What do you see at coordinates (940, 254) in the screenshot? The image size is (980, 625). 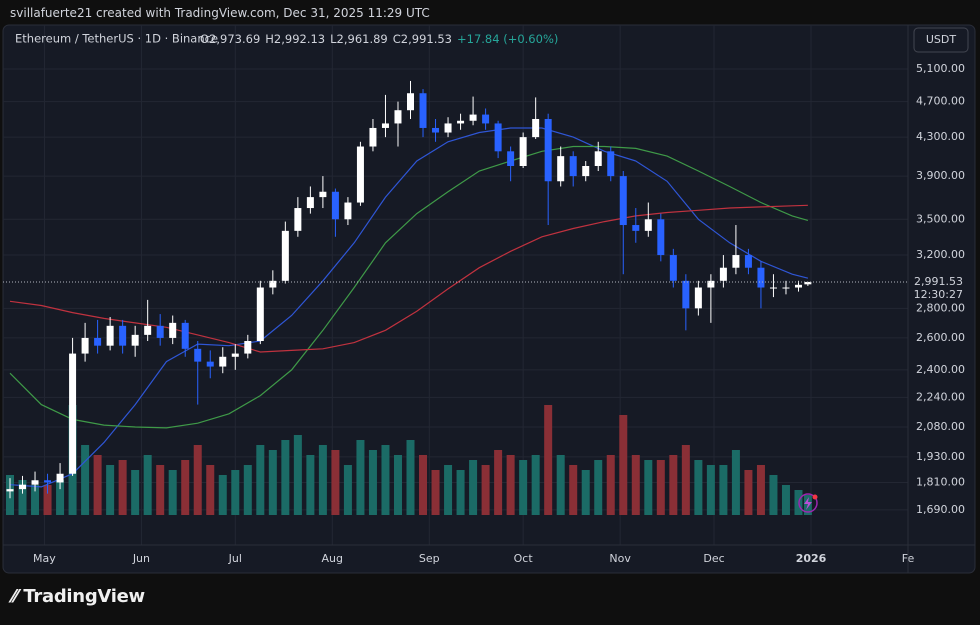 I see `y-tick-label: 3,200.00` at bounding box center [940, 254].